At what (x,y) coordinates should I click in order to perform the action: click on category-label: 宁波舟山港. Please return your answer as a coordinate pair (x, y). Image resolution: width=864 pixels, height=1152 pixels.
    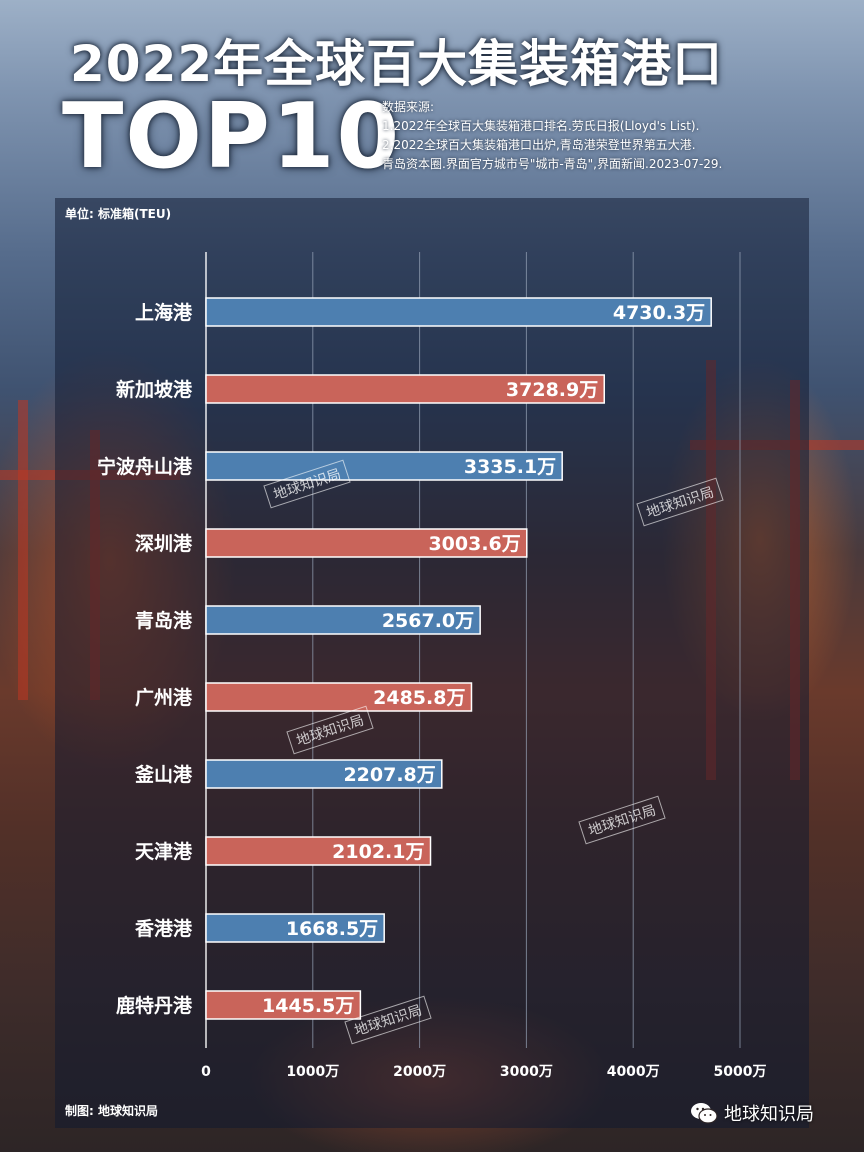
    Looking at the image, I should click on (145, 466).